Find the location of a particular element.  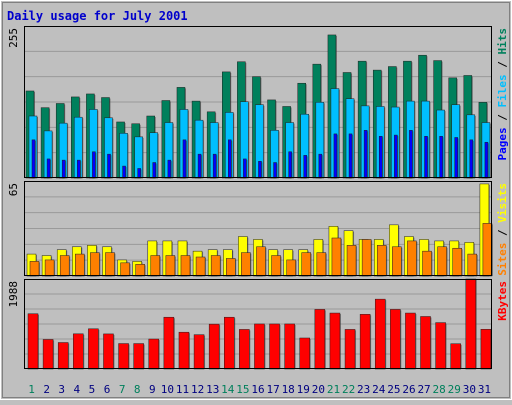

legend-kbytes: KBytes is located at coordinates (502, 301).